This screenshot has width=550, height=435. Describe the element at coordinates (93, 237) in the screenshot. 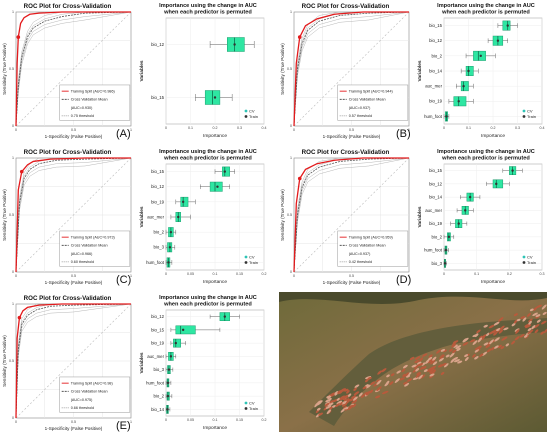

I see `legend-label: Training Split (AUC=0.973)` at that location.